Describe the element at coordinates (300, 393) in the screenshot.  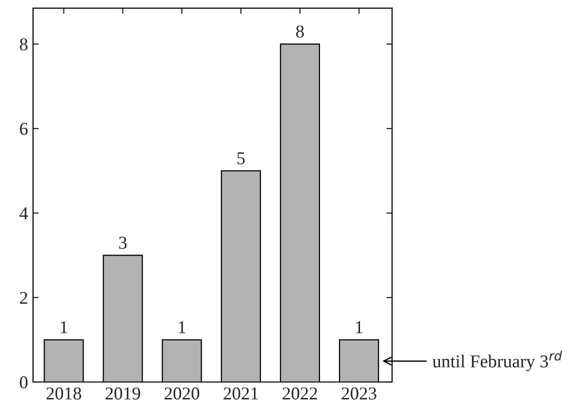
I see `x-tick-label: 2022` at that location.